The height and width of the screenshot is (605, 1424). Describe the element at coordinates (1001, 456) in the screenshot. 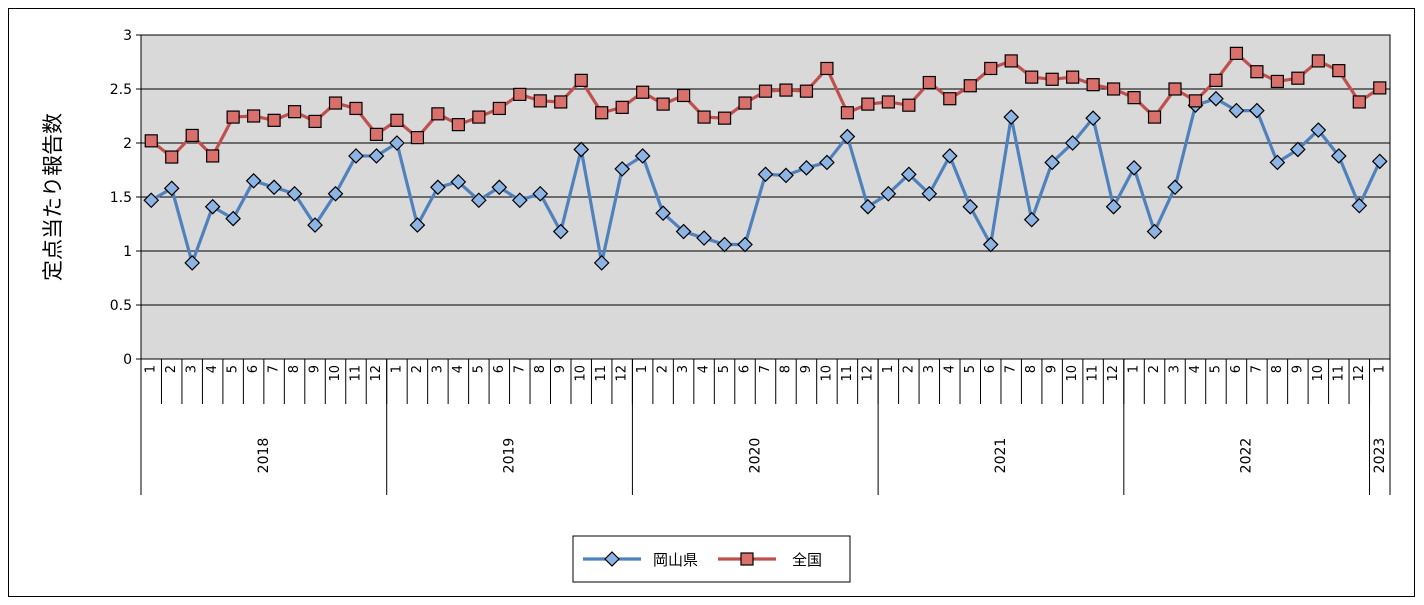

I see `year-tick-label: 2021` at that location.